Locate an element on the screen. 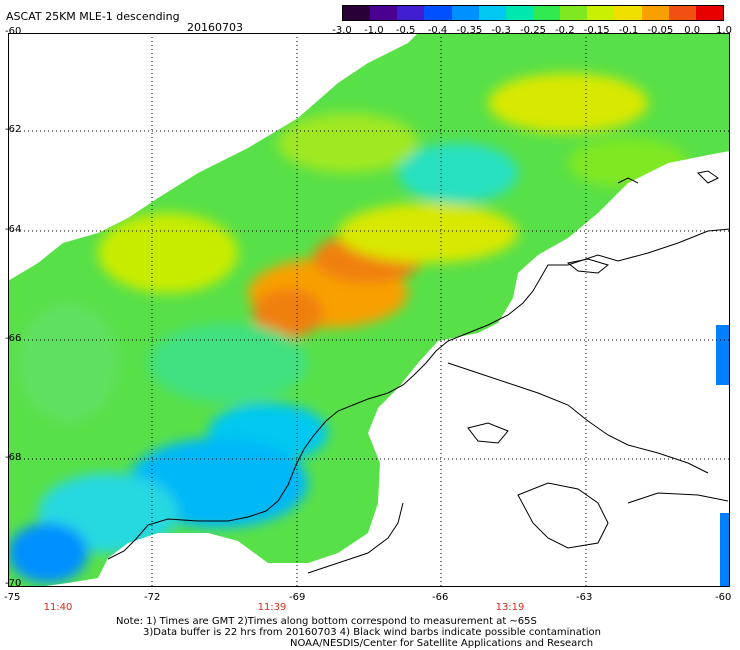 This screenshot has width=740, height=650. colorbar-label: -0.5 is located at coordinates (405, 30).